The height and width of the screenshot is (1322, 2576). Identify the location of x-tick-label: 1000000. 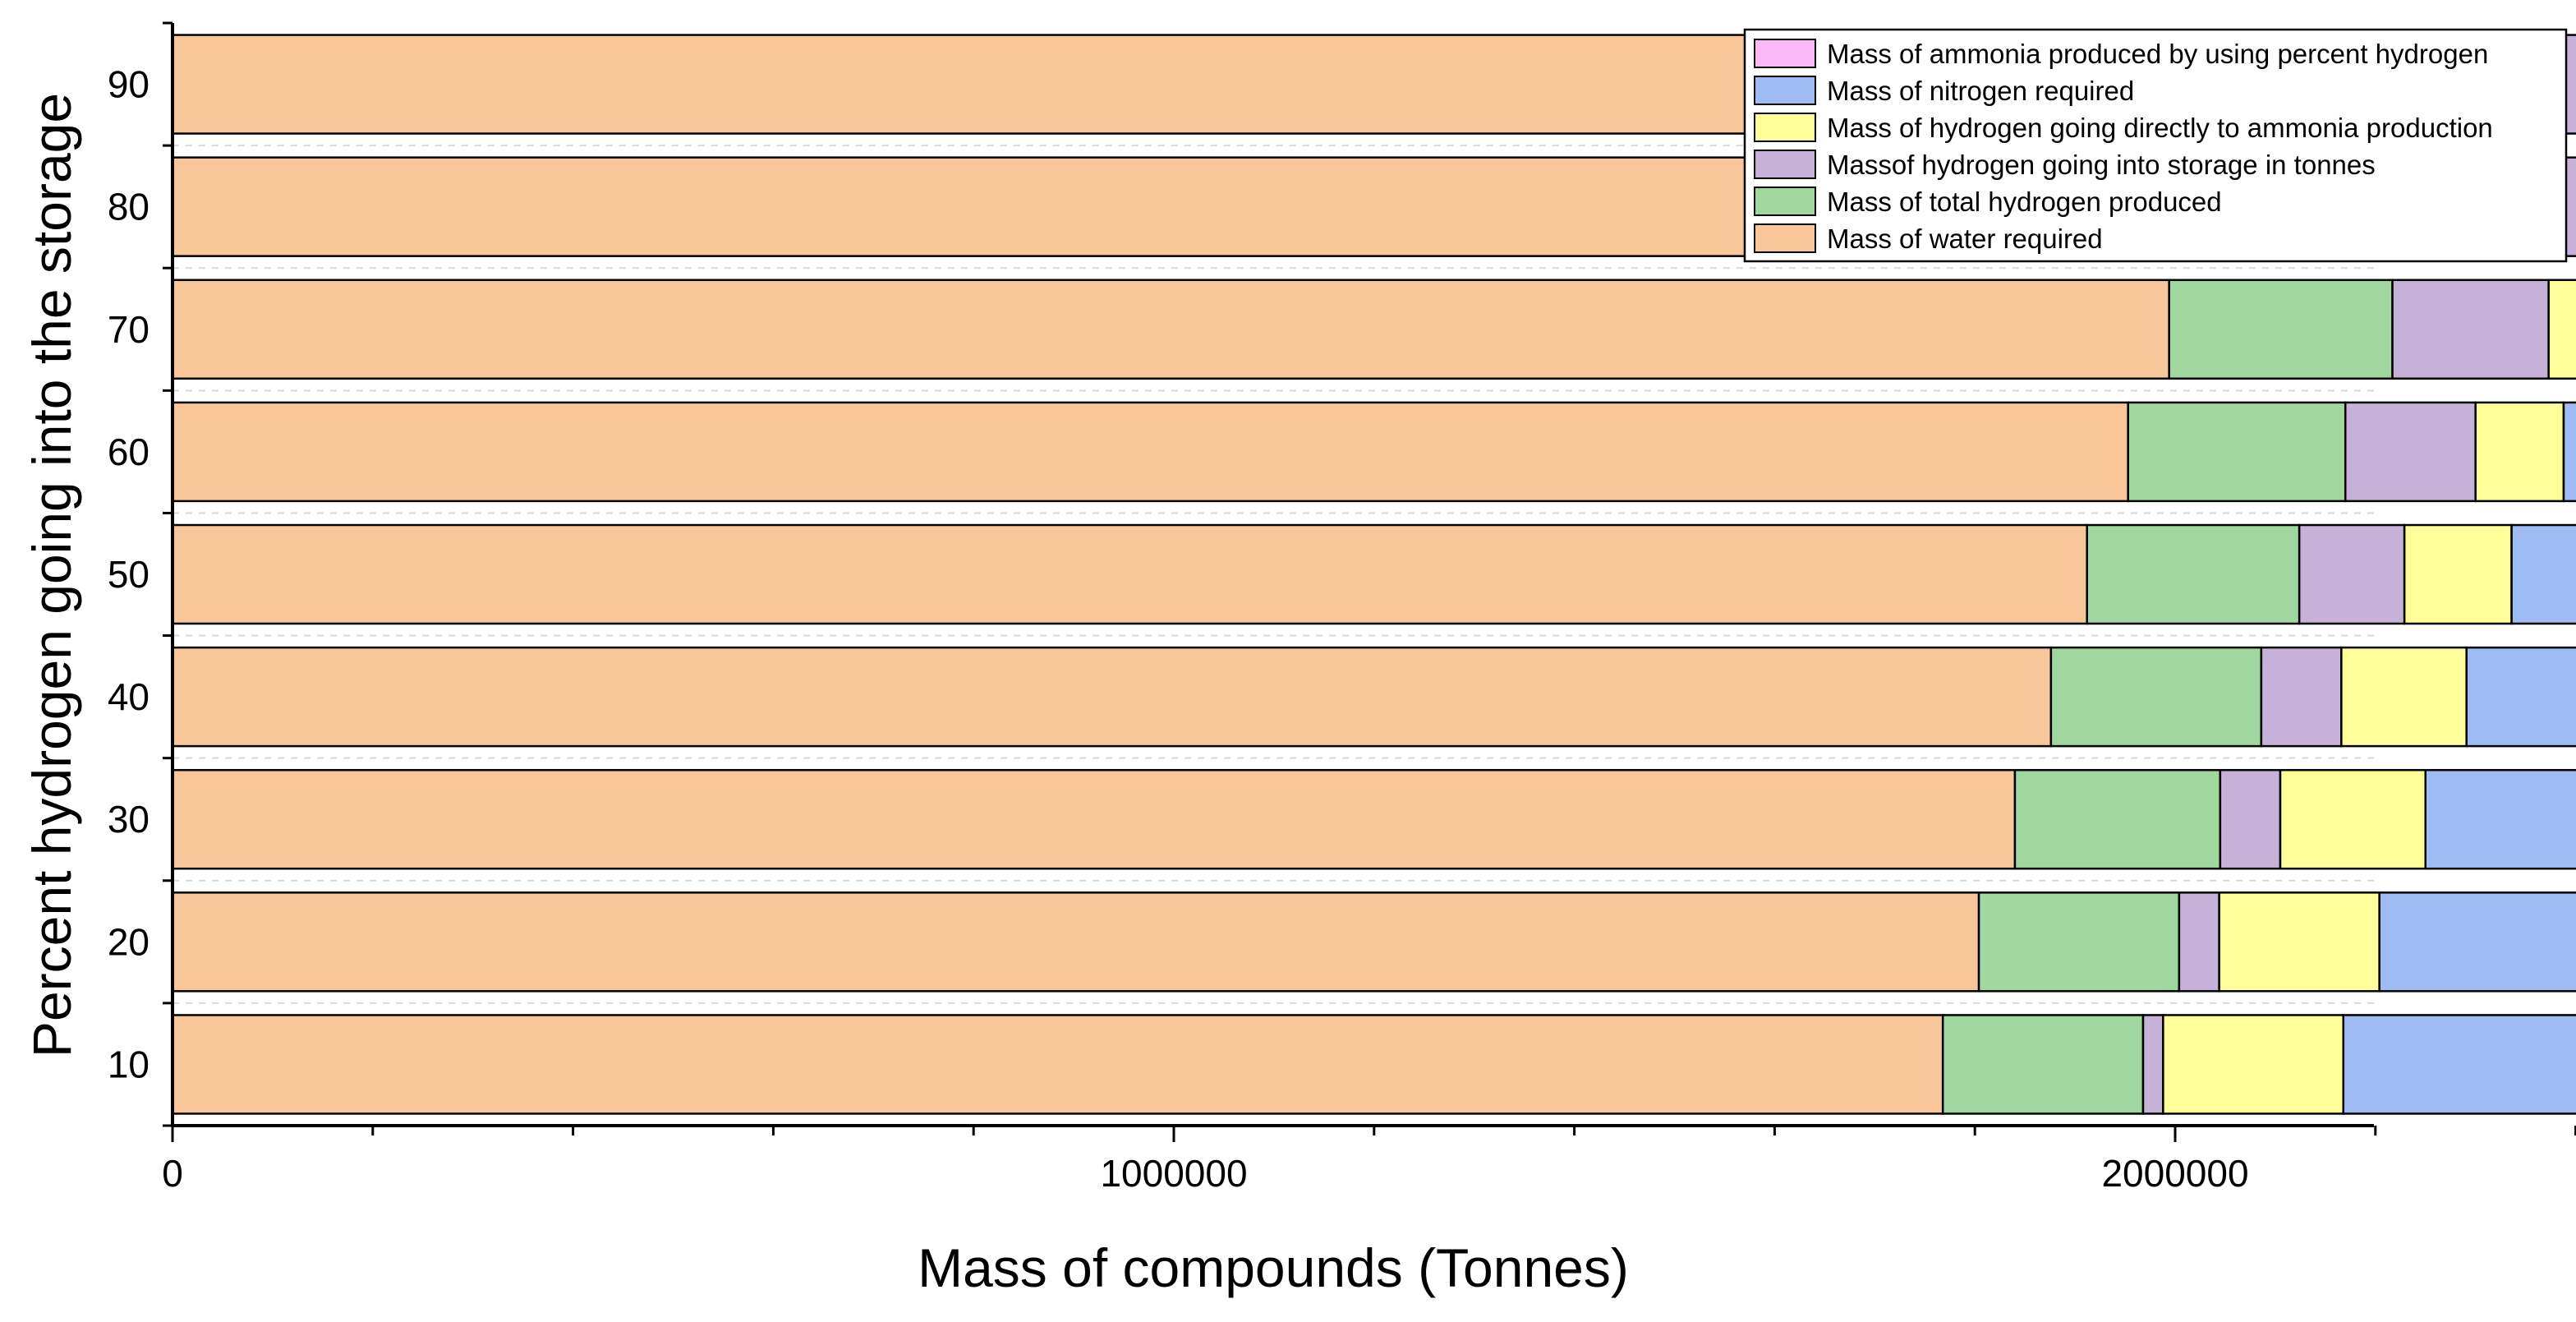
(1173, 1173).